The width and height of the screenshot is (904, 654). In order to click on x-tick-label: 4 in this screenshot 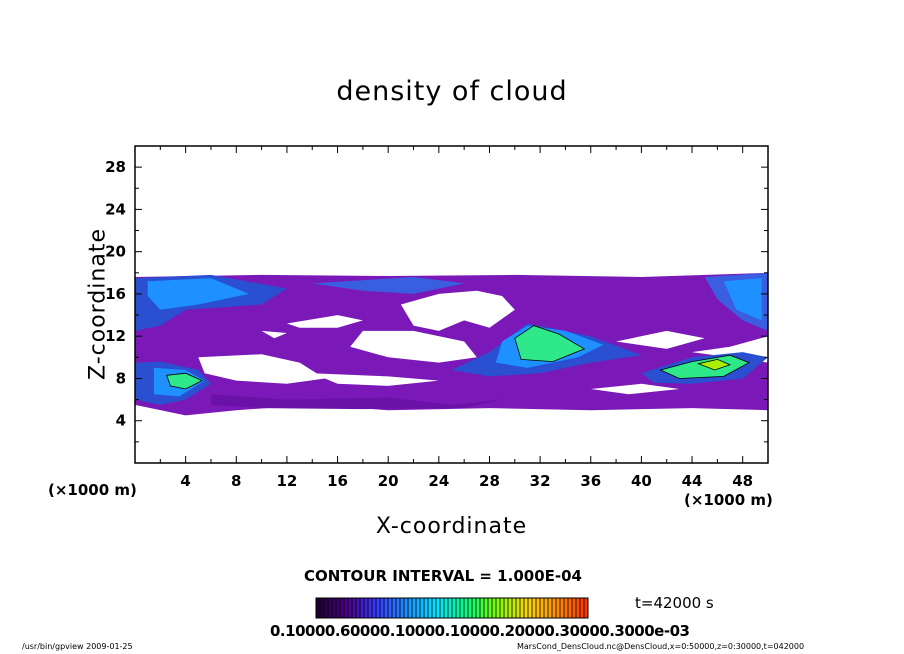, I will do `click(185, 481)`.